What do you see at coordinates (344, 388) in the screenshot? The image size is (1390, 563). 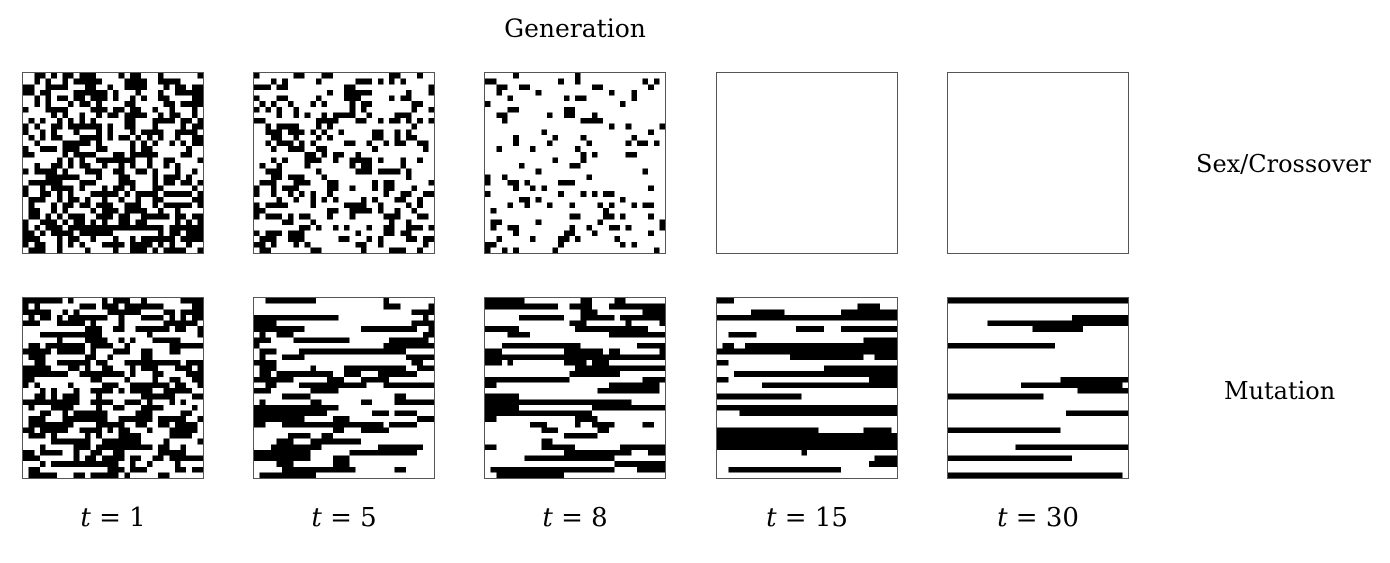 I see `grid-svg` at bounding box center [344, 388].